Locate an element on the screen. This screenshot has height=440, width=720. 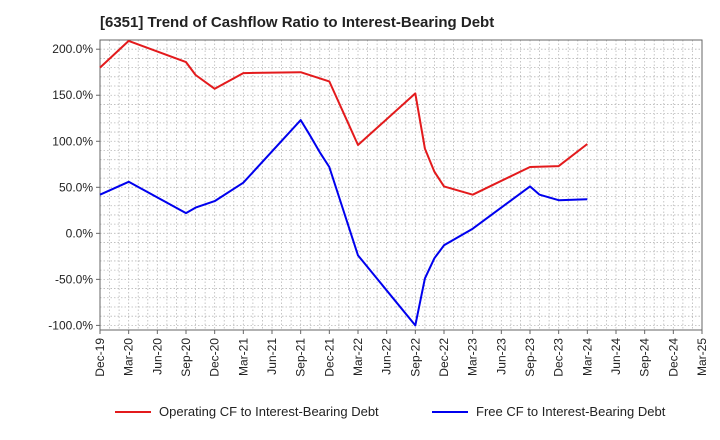
x-tick-label: Mar-25 is located at coordinates (702, 357).